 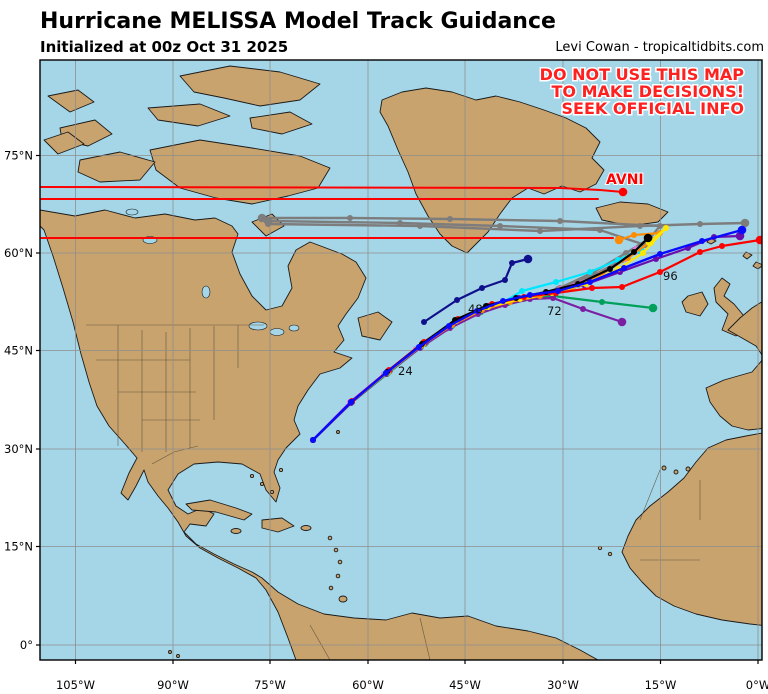 I want to click on landmass-europe, so click(x=733, y=366).